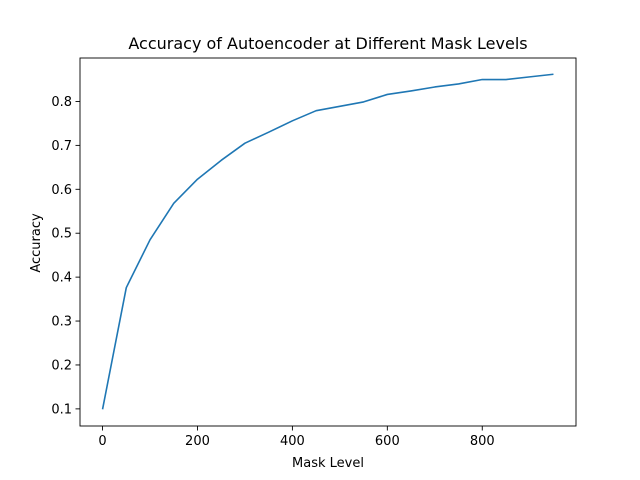 The image size is (640, 480). I want to click on x-axis-label: Mask Level, so click(328, 463).